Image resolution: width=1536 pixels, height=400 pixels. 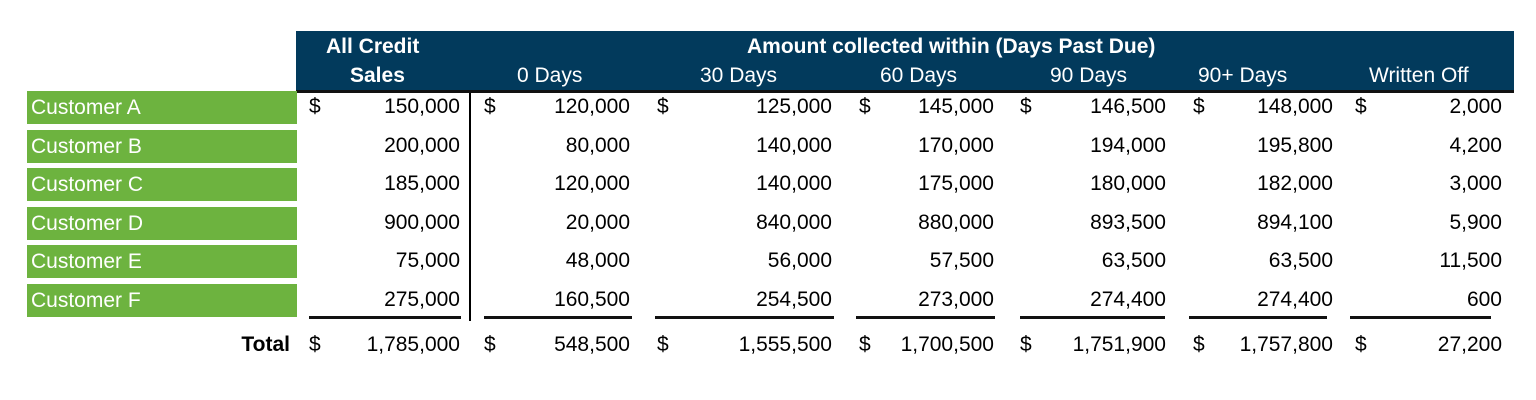 What do you see at coordinates (1475, 145) in the screenshot?
I see `cell-written-off: 4,200` at bounding box center [1475, 145].